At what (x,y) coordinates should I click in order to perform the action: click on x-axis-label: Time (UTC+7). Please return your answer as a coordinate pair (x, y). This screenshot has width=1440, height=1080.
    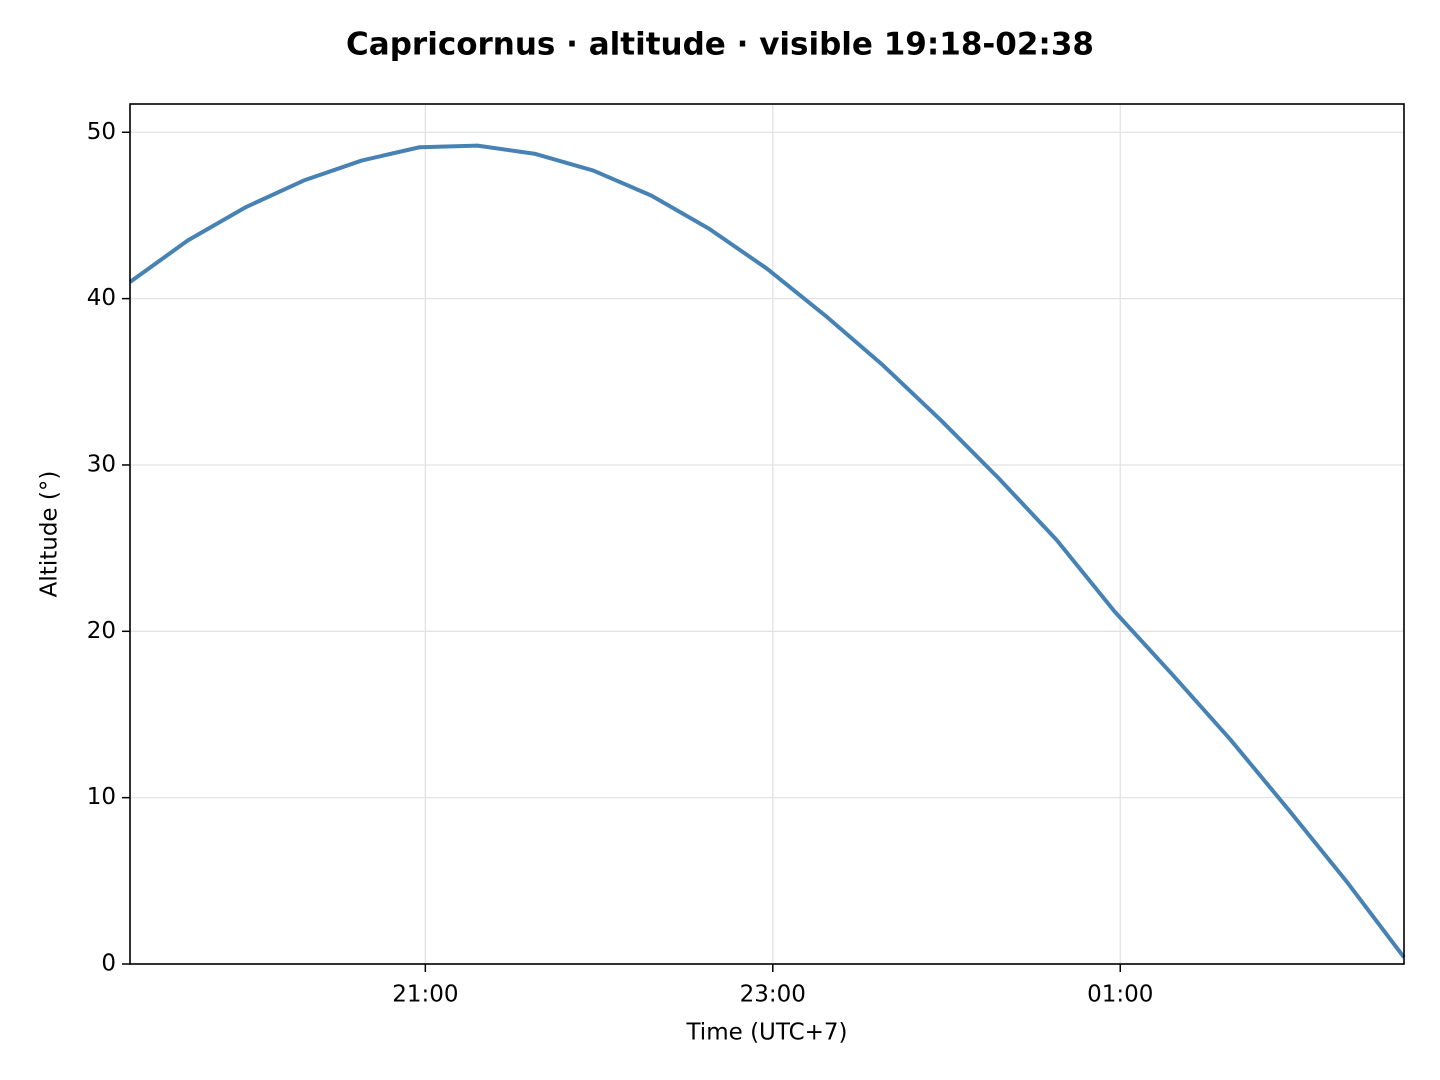
    Looking at the image, I should click on (766, 1033).